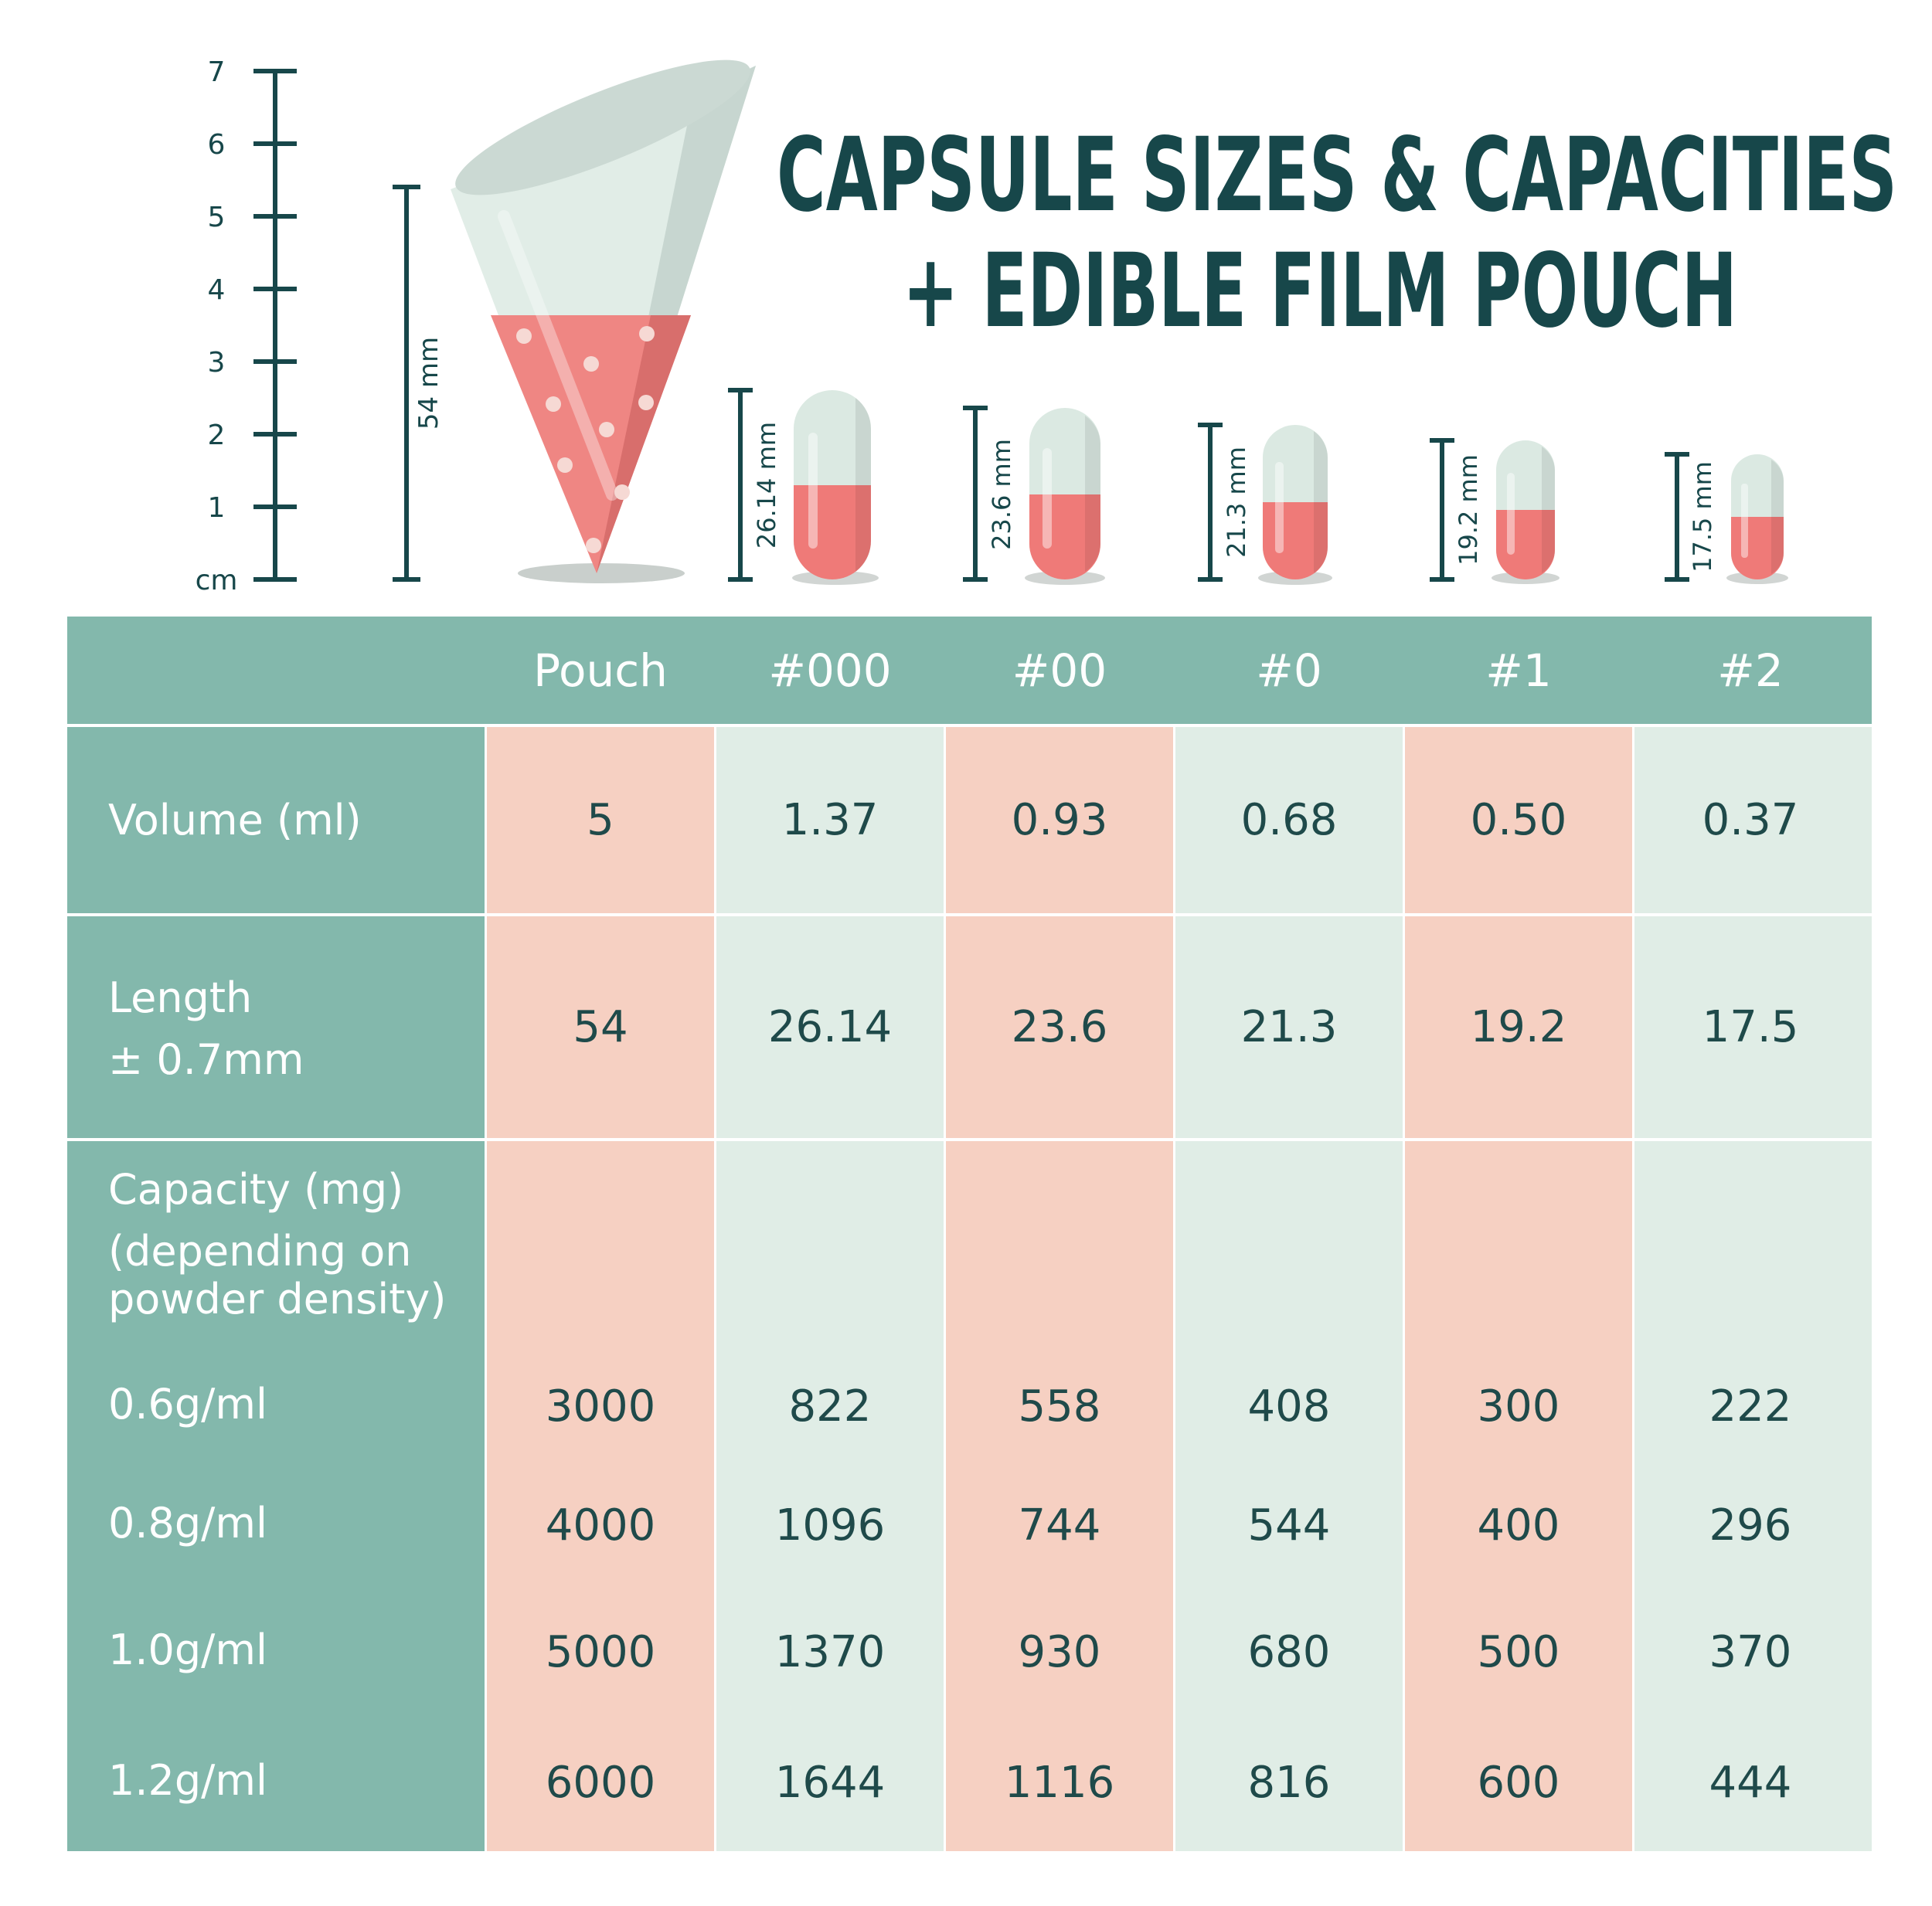 The image size is (1932, 1906). What do you see at coordinates (1290, 1406) in the screenshot?
I see `table-cell: 408` at bounding box center [1290, 1406].